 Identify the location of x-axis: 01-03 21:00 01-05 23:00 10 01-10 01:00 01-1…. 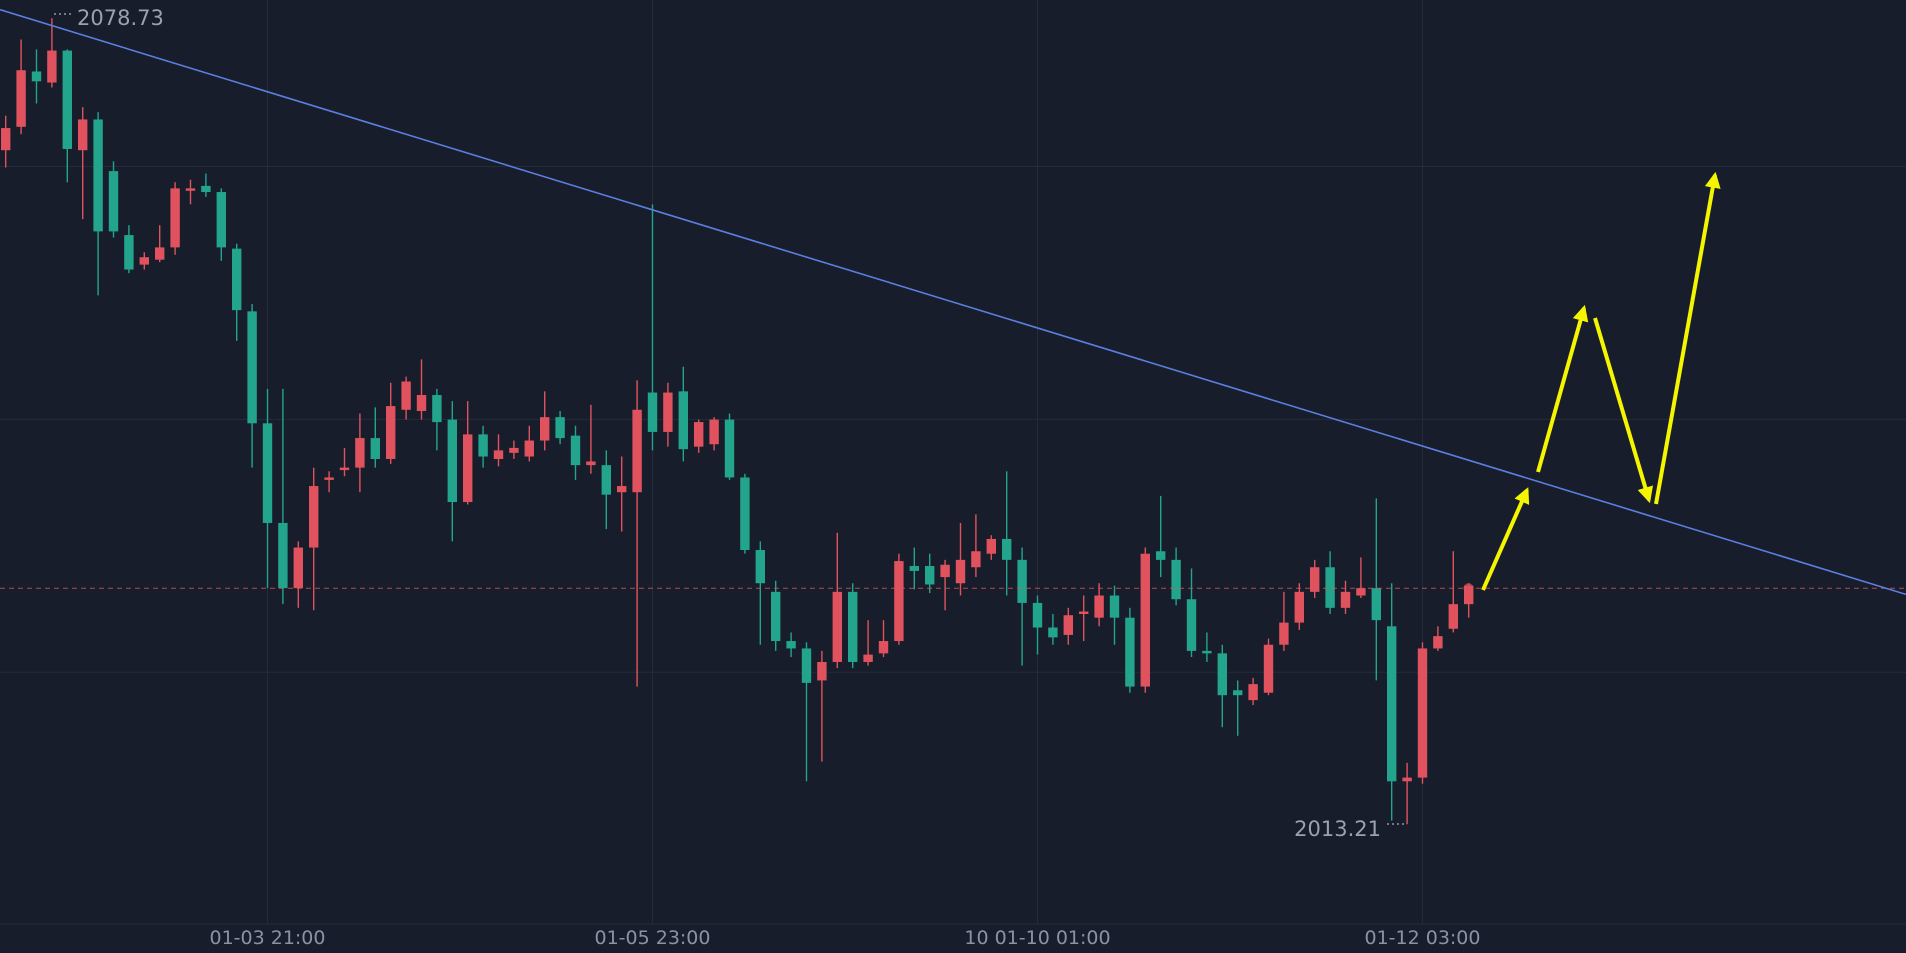
(844, 938).